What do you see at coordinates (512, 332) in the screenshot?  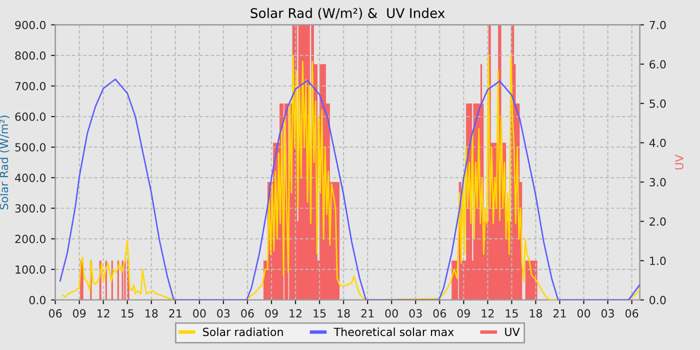 I see `legend-label: UV` at bounding box center [512, 332].